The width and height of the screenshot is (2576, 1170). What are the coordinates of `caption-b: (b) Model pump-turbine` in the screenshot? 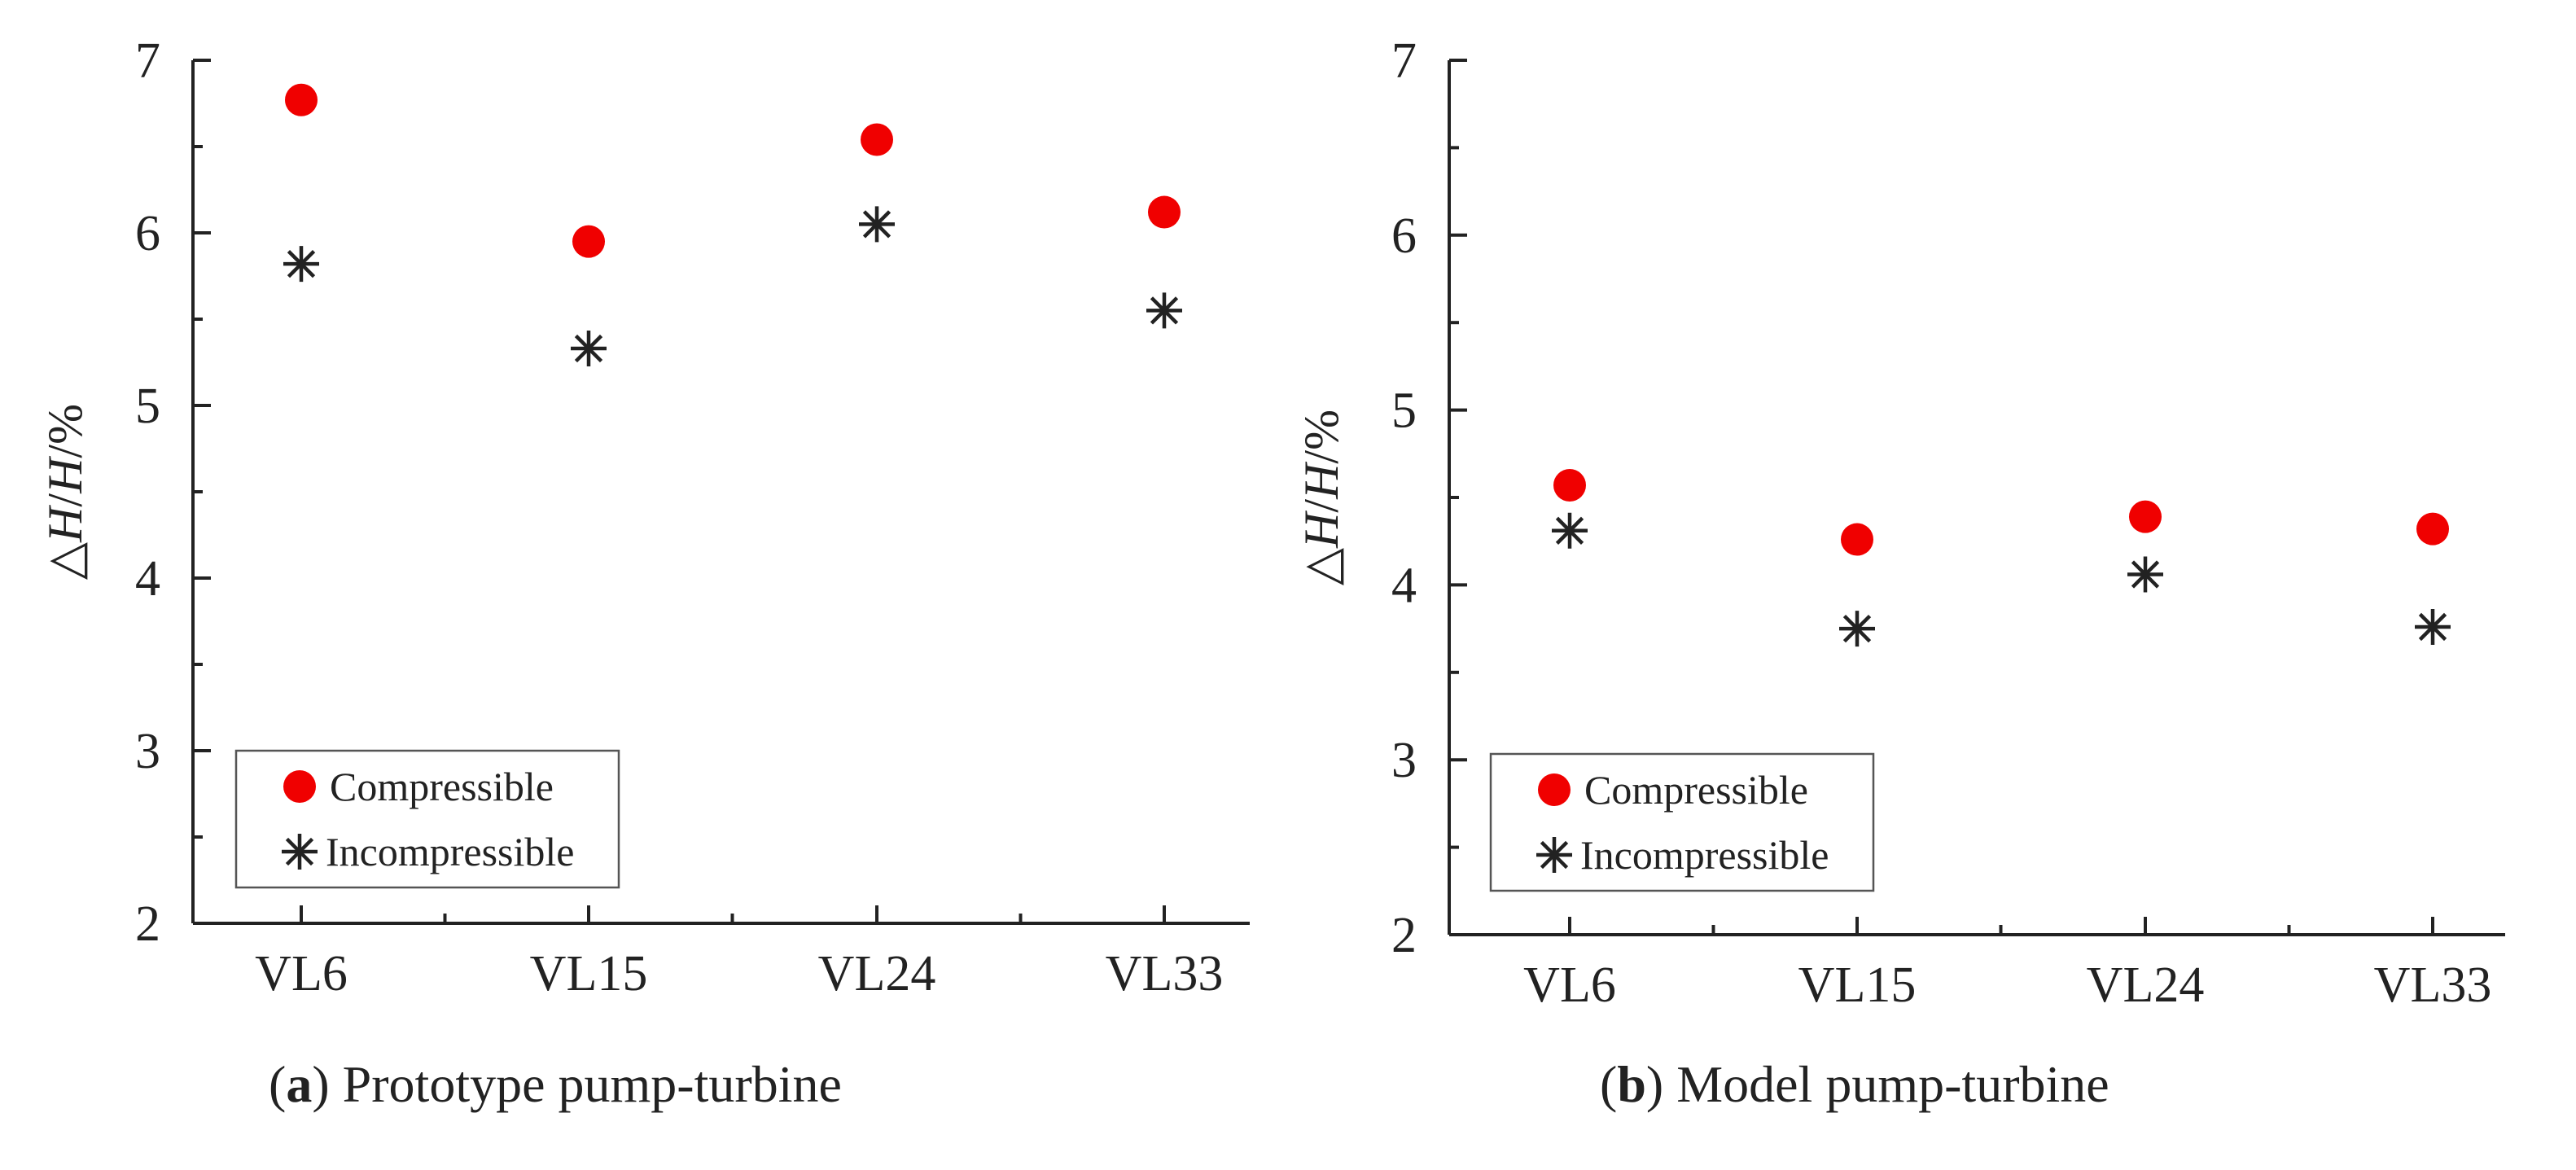 It's located at (1854, 1084).